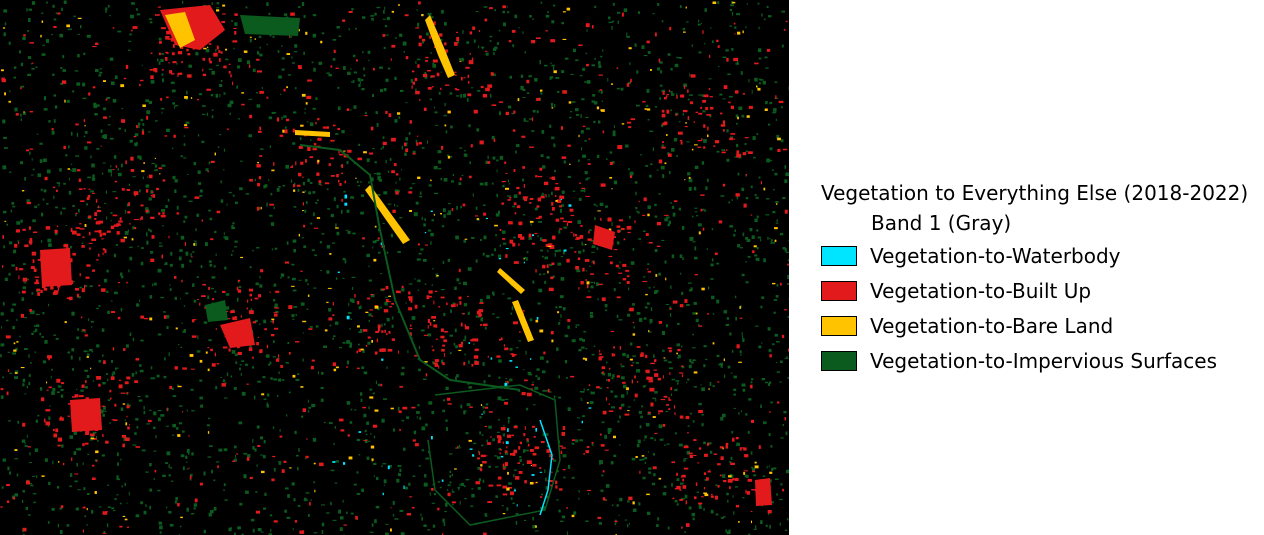  Describe the element at coordinates (511, 281) in the screenshot. I see `bare-land-strip-center` at that location.